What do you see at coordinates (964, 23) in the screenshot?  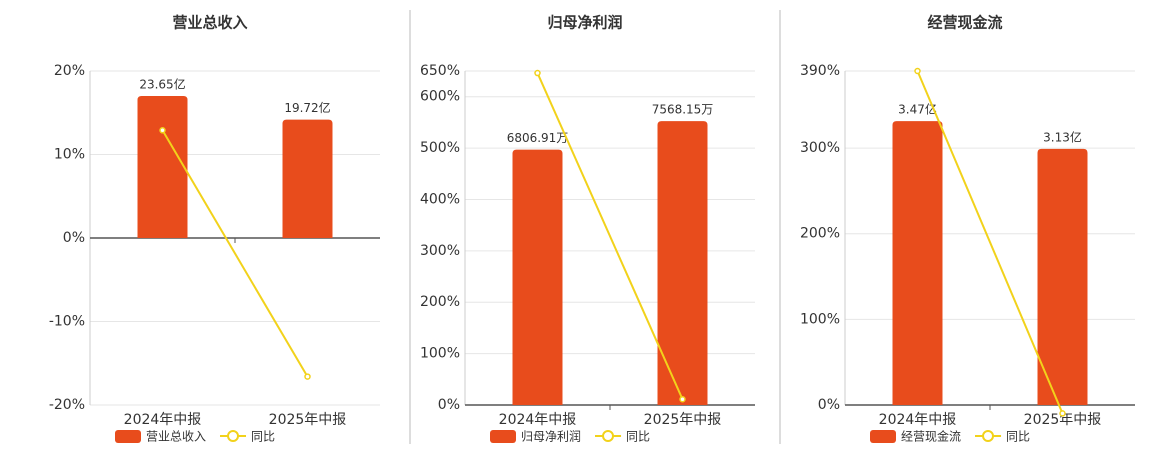 I see `chart-title: 经营现金流` at bounding box center [964, 23].